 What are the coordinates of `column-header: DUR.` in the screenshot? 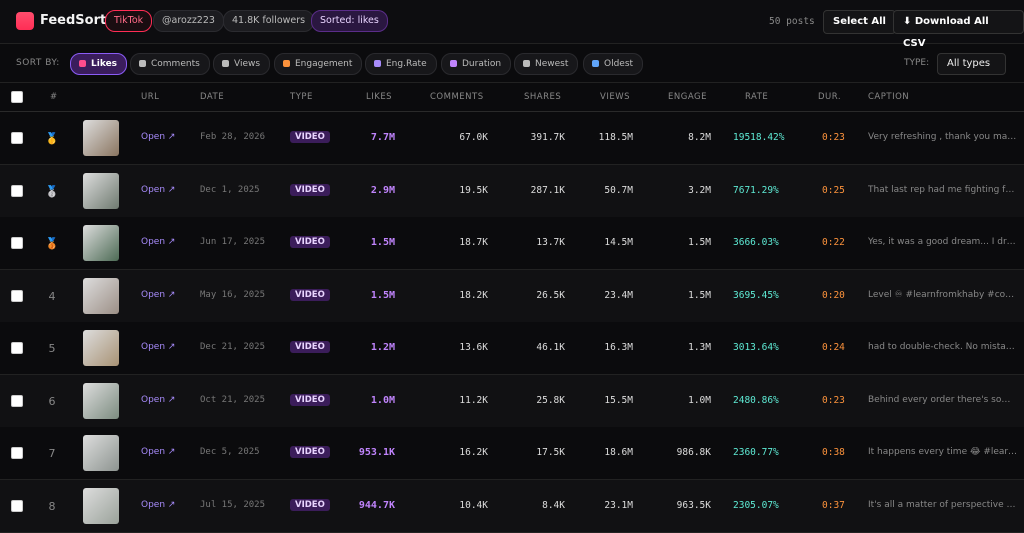 It's located at (830, 97).